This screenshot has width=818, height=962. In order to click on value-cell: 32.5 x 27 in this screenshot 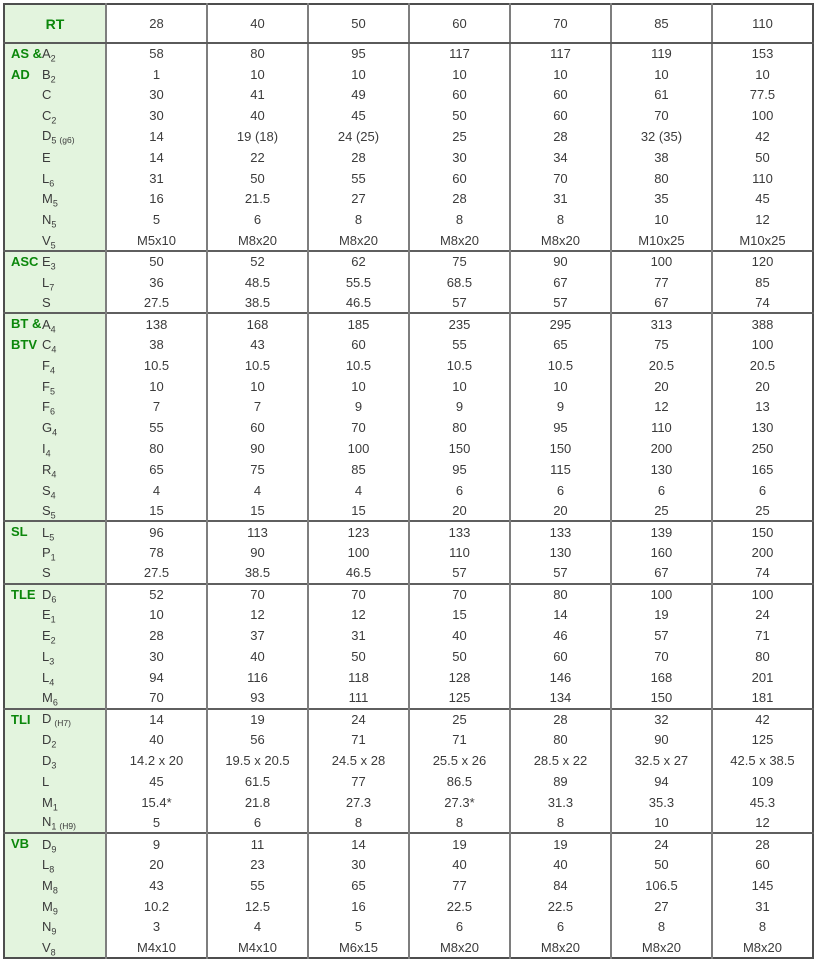, I will do `click(660, 760)`.